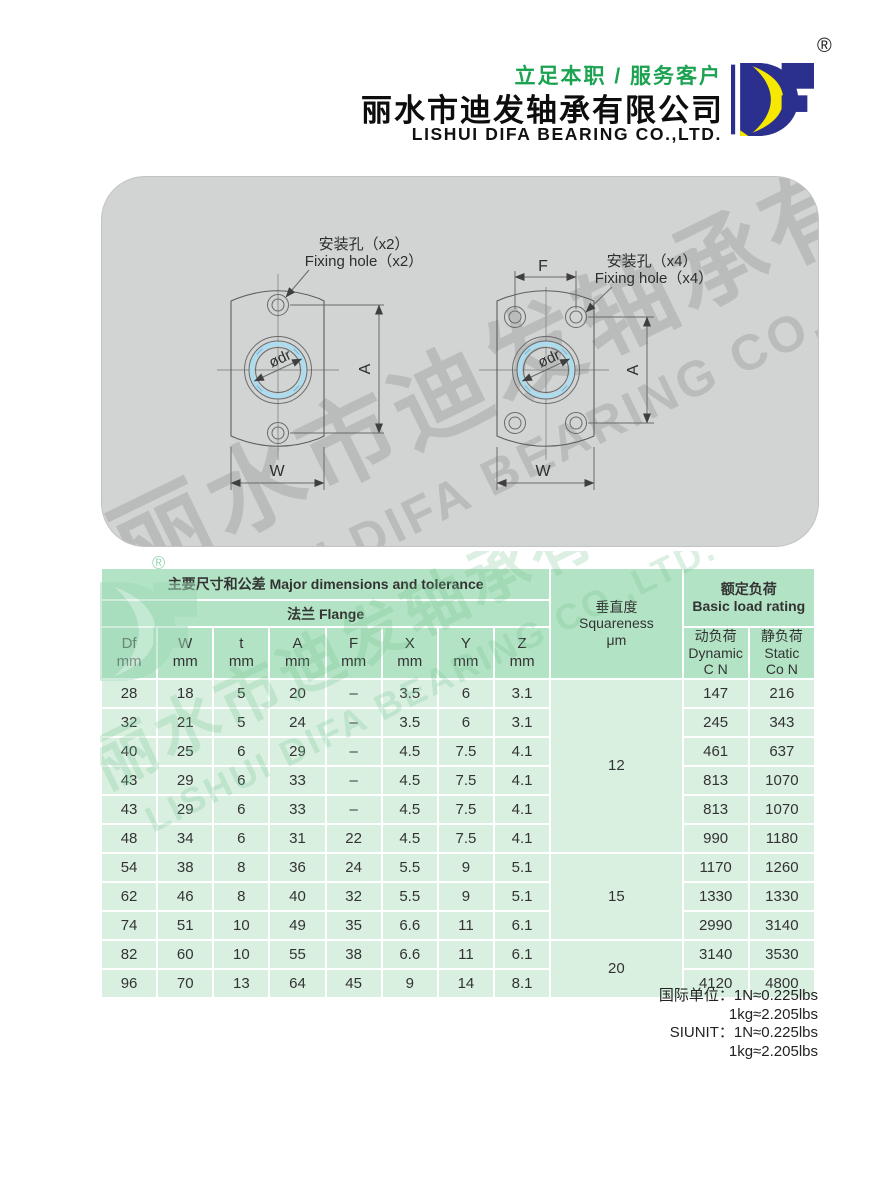 The image size is (884, 1200). I want to click on cell-squareness: 12, so click(616, 765).